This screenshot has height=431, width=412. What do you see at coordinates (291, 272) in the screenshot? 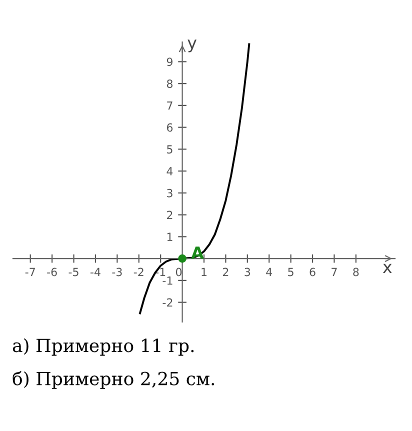
I see `x-tick-label: 5` at bounding box center [291, 272].